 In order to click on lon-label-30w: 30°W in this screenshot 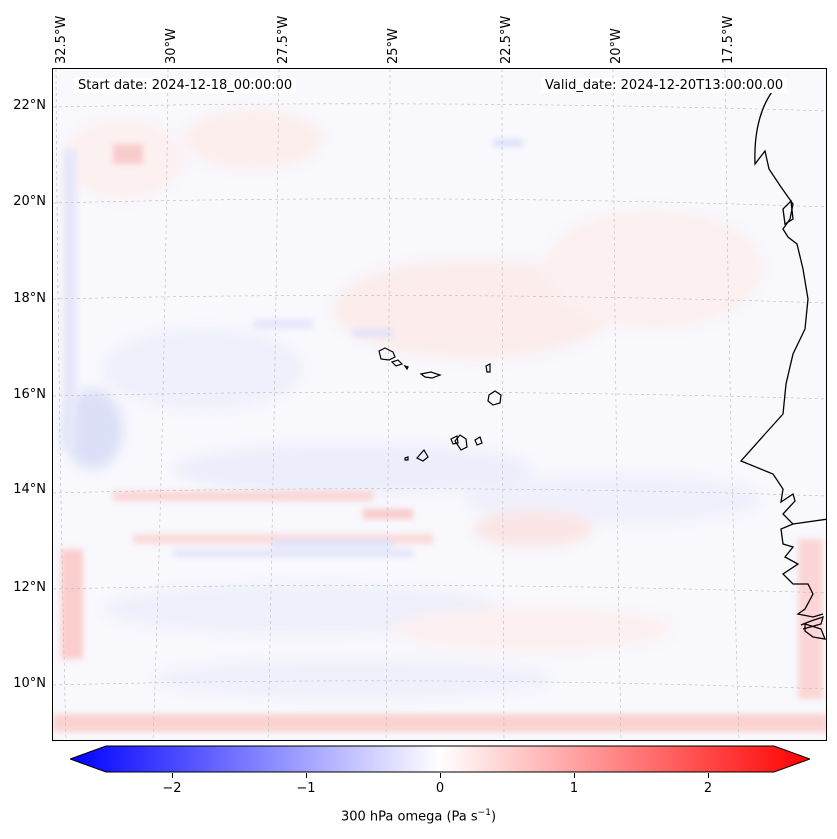, I will do `click(171, 46)`.